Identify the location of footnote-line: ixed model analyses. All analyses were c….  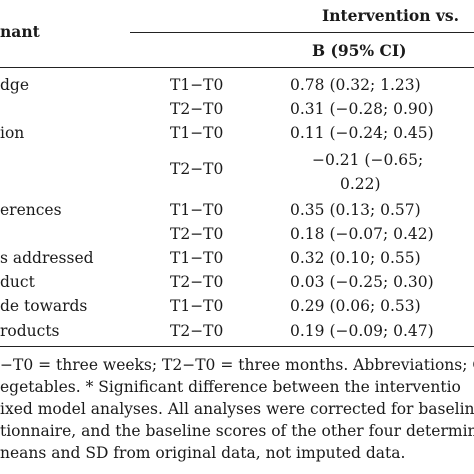
(237, 409).